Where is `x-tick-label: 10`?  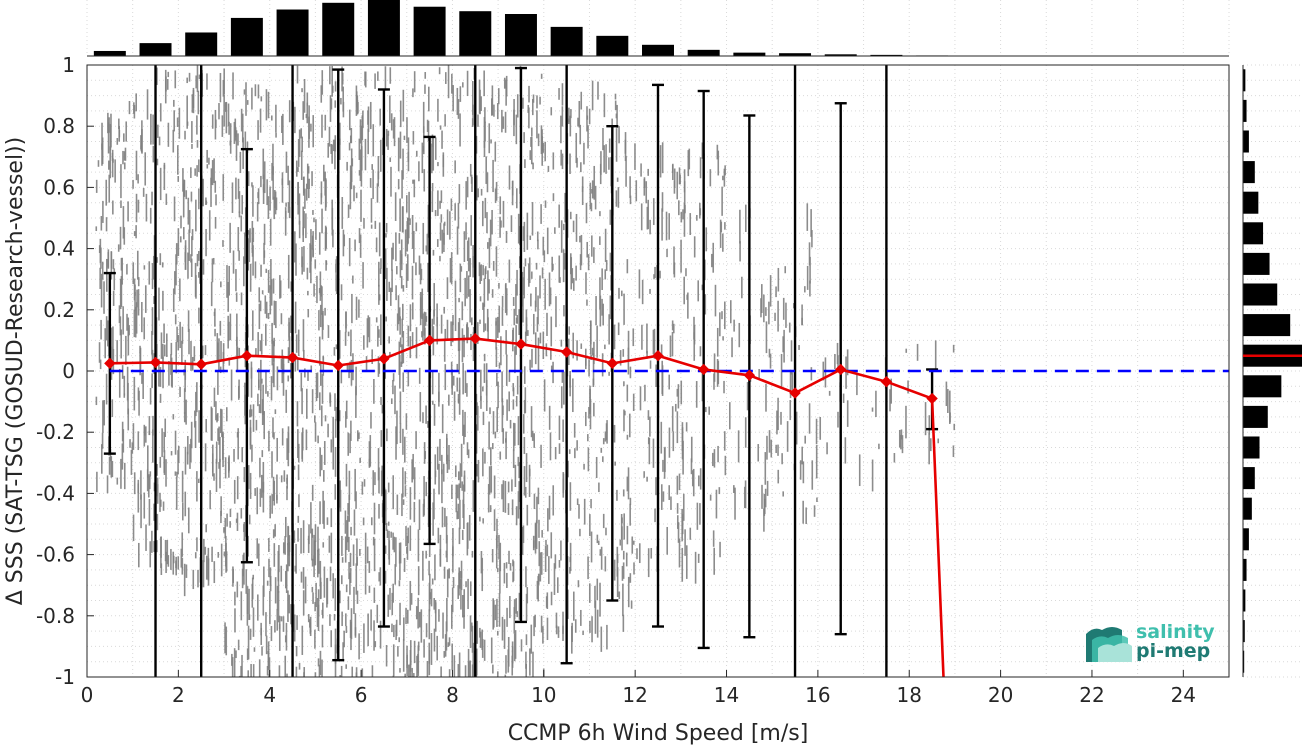
x-tick-label: 10 is located at coordinates (543, 695).